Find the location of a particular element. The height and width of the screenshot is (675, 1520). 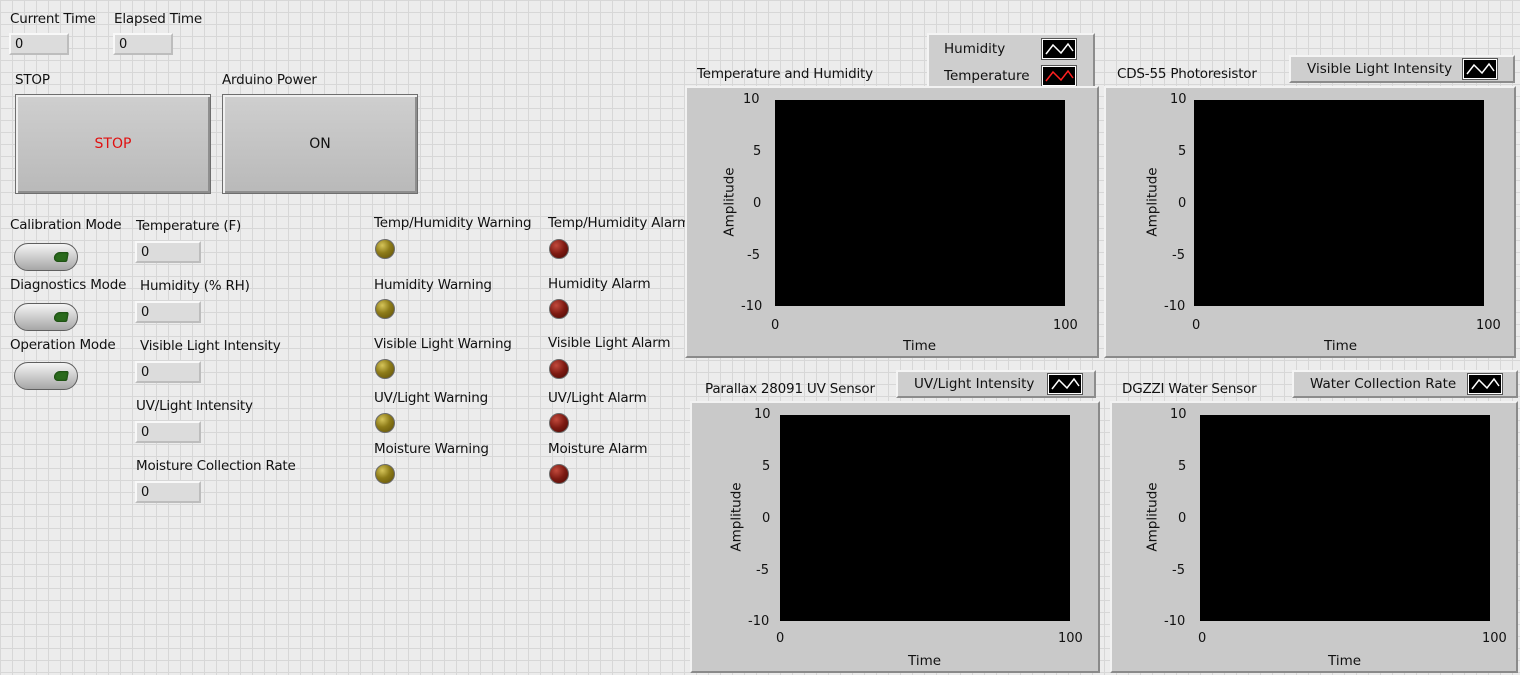

photoresistor-legend: Visible Light Intensity is located at coordinates (1402, 69).